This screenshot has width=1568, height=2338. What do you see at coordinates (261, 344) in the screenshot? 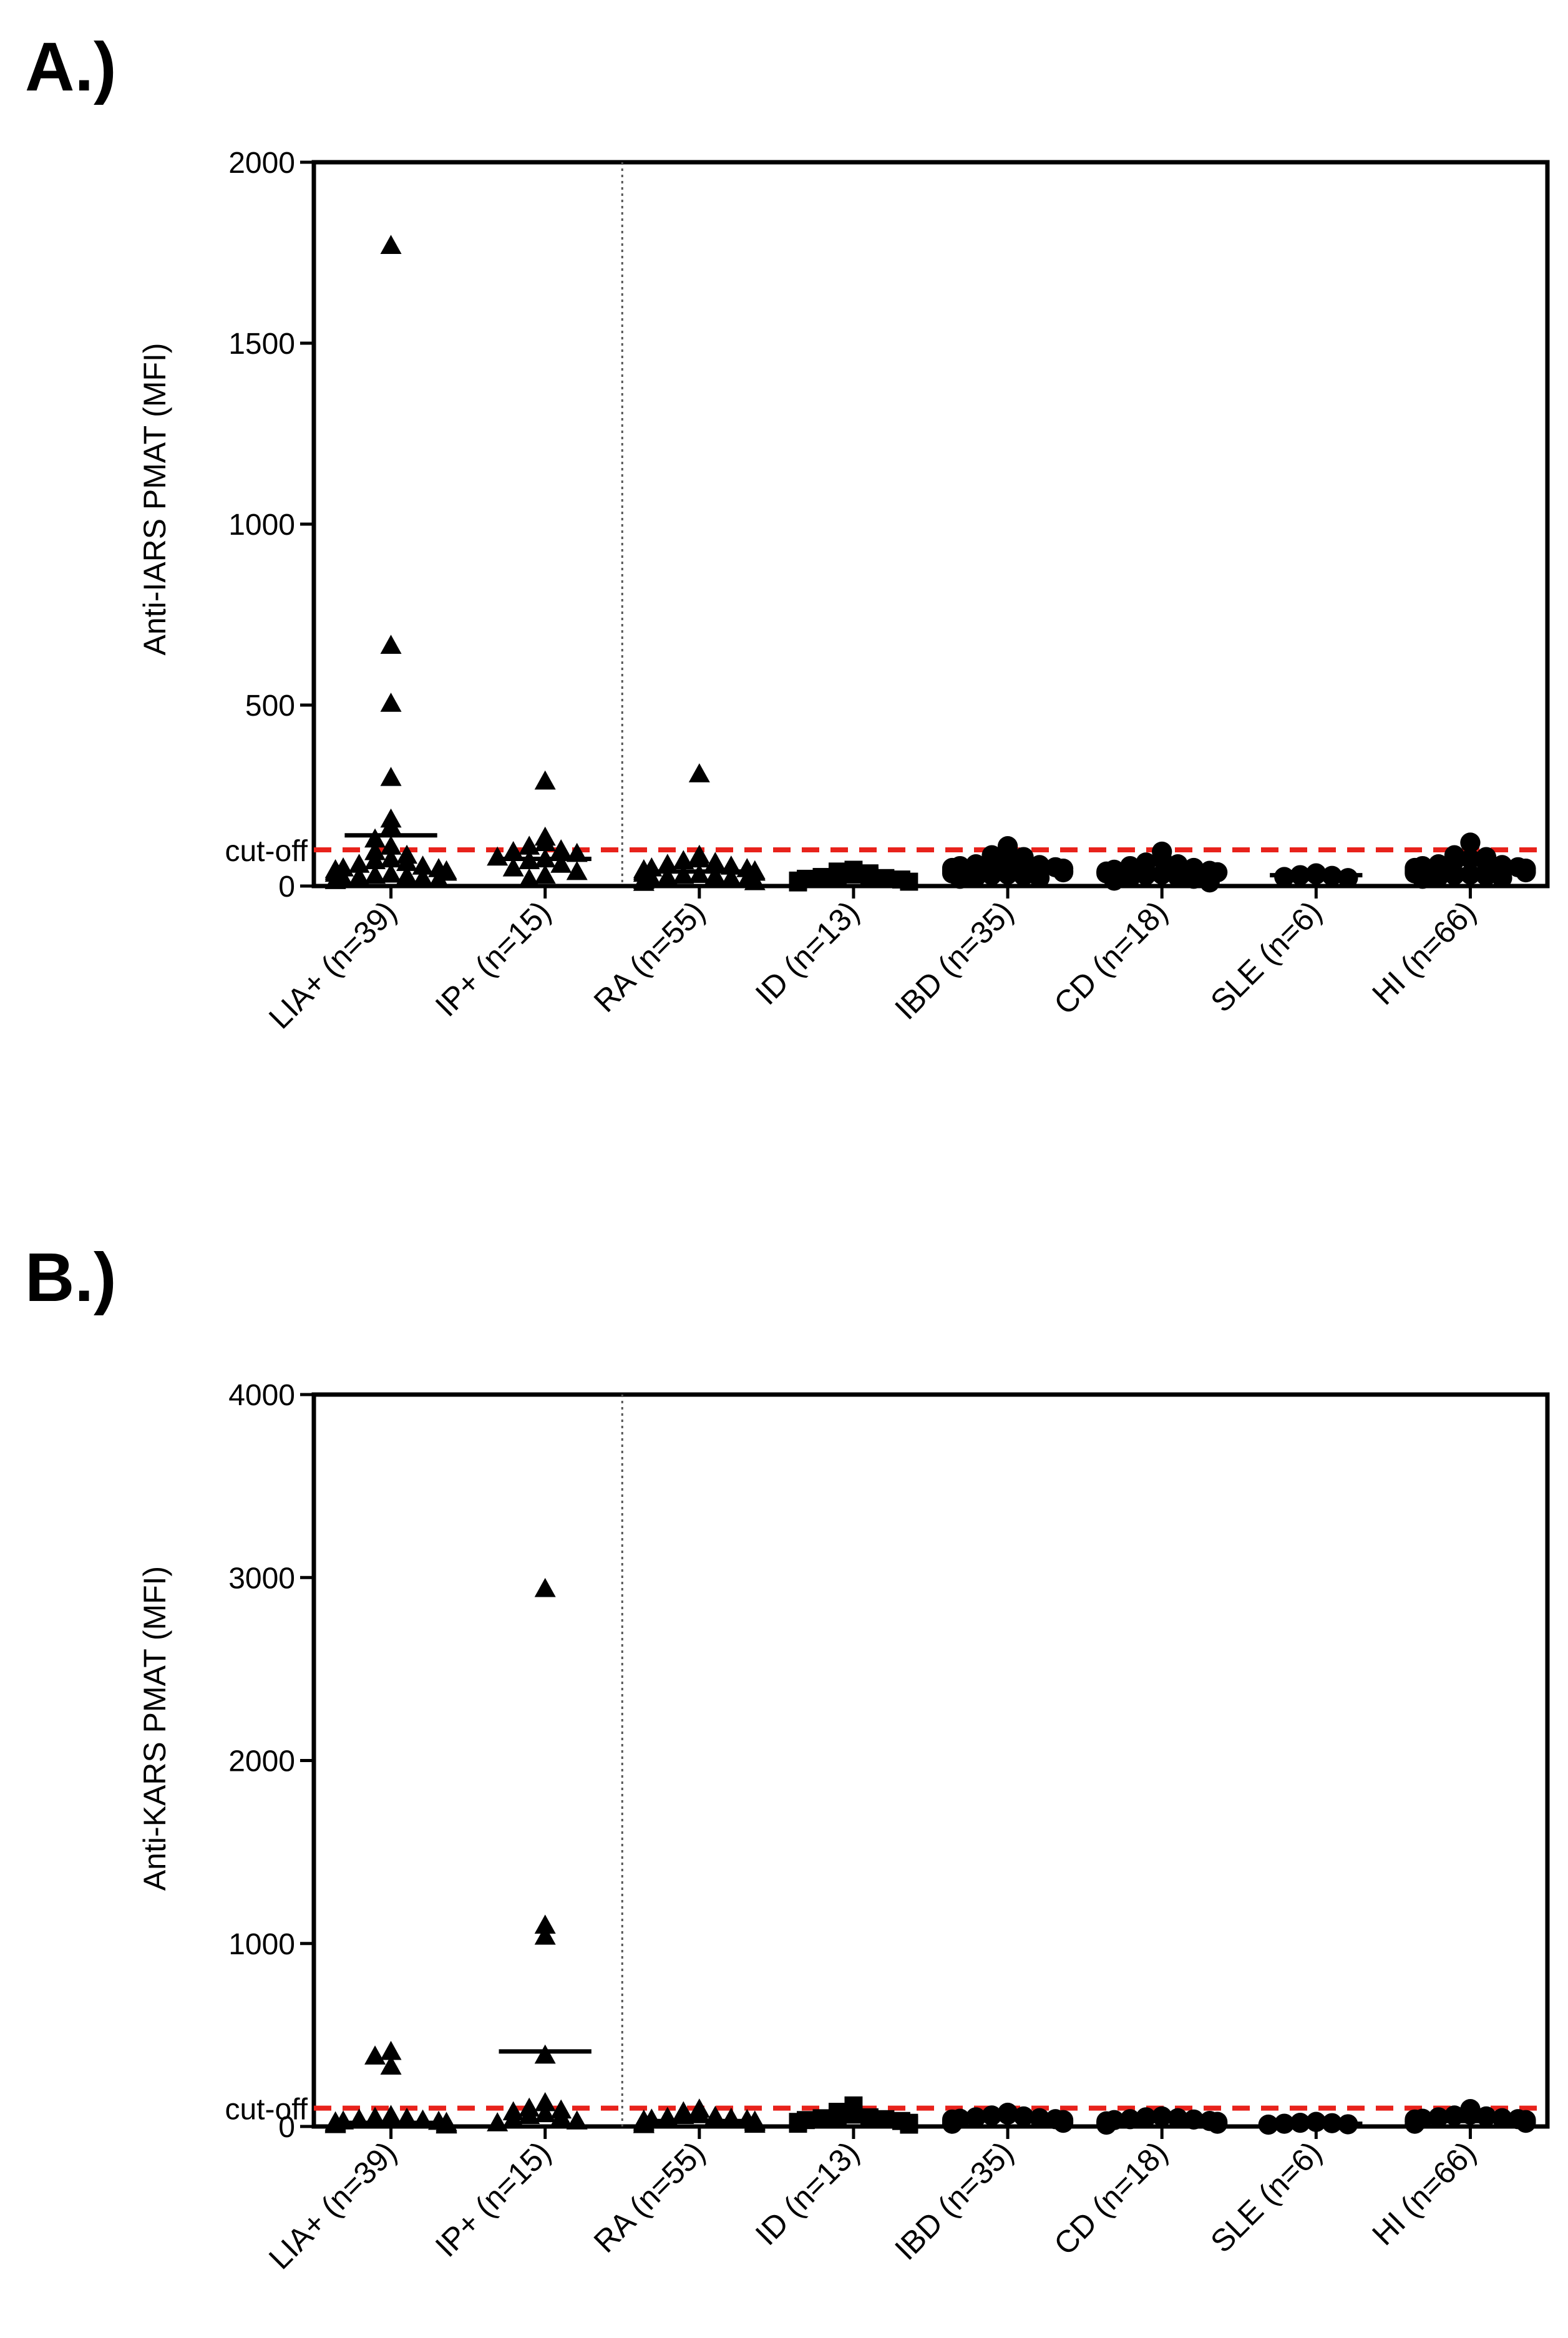
I see `y-tick-label: 1500` at bounding box center [261, 344].